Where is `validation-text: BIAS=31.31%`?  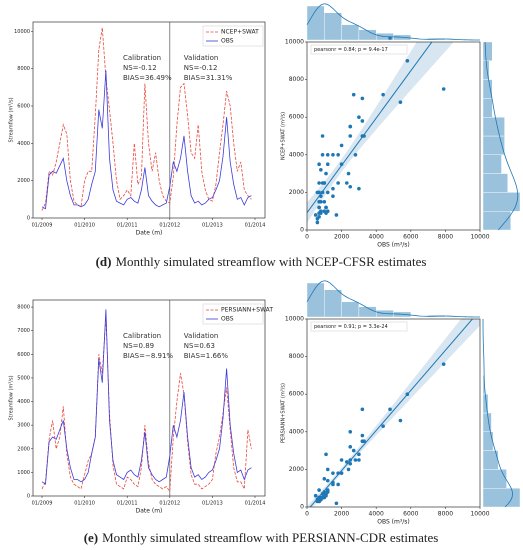
validation-text: BIAS=31.31% is located at coordinates (208, 78).